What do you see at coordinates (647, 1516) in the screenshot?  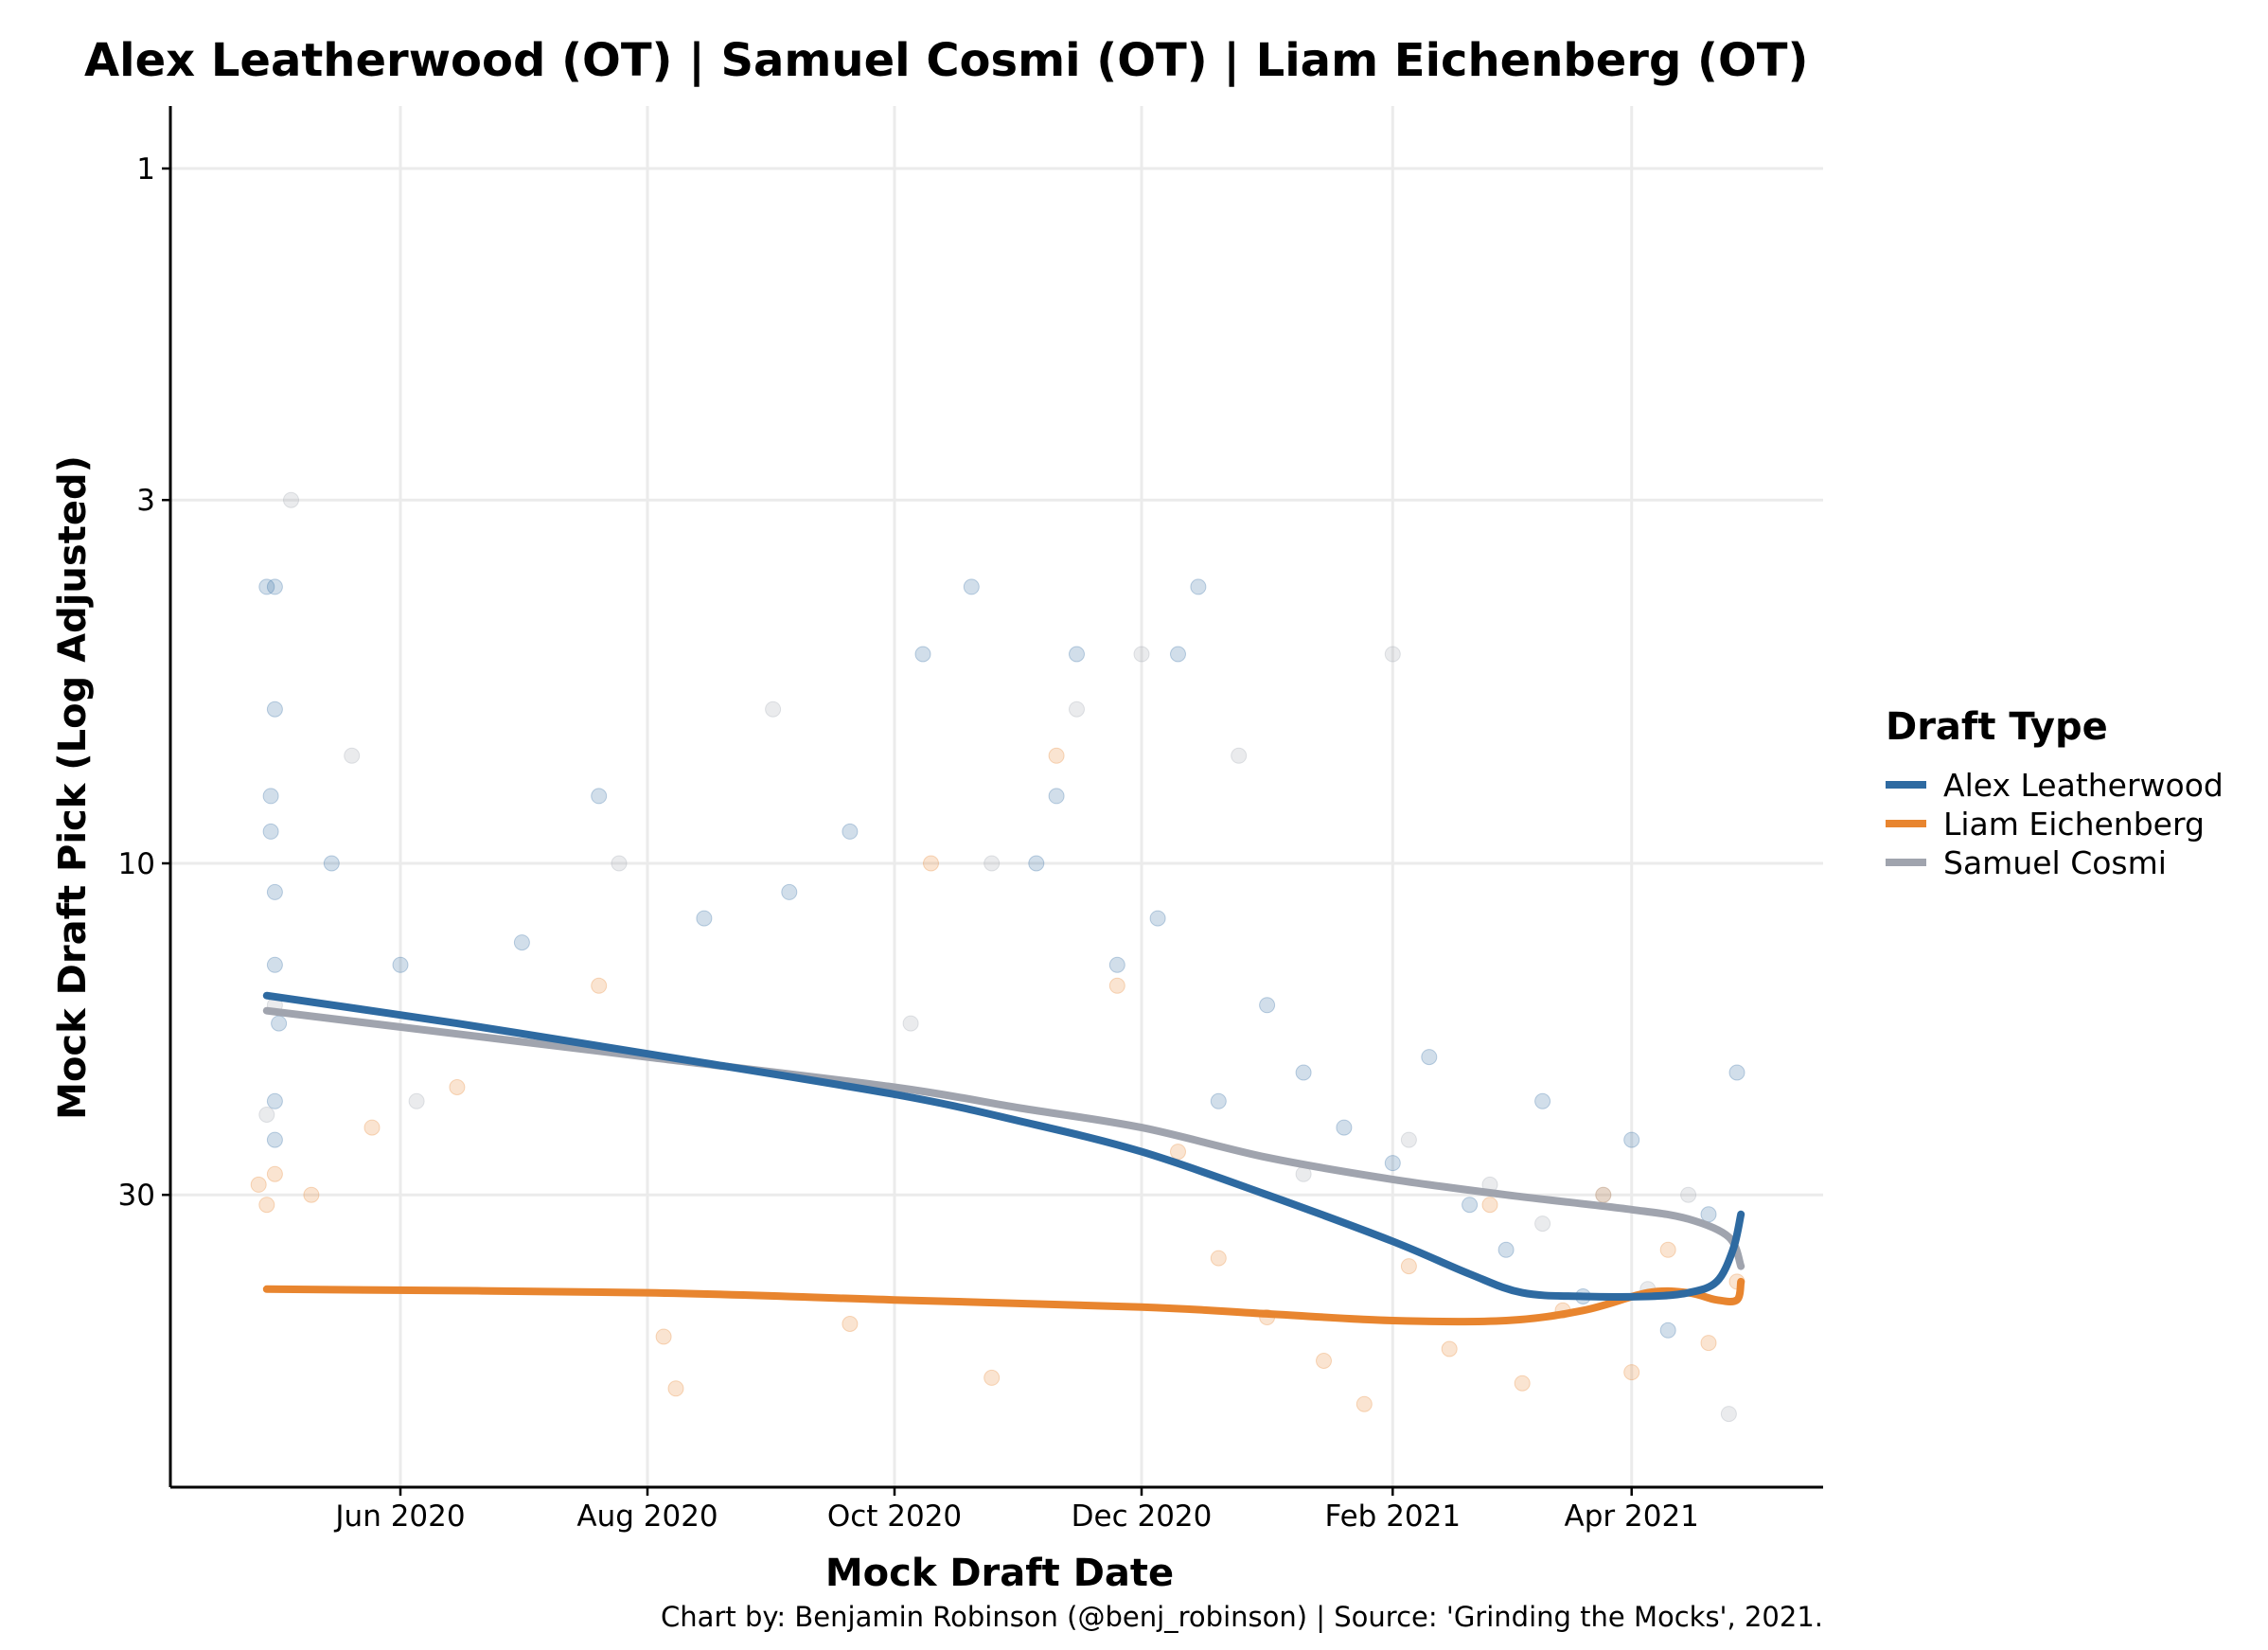 I see `x-tick-label: Aug 2020` at bounding box center [647, 1516].